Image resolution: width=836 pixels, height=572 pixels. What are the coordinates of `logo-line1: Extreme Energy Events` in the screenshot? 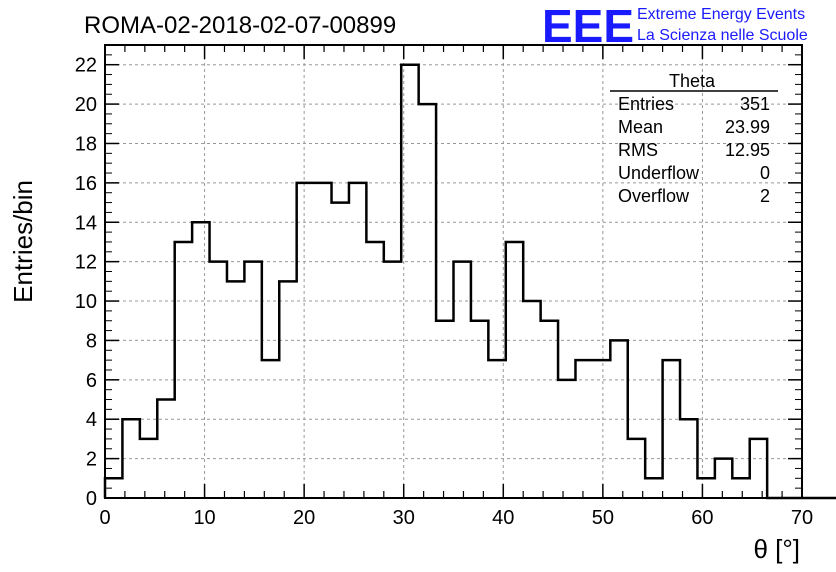 It's located at (721, 14).